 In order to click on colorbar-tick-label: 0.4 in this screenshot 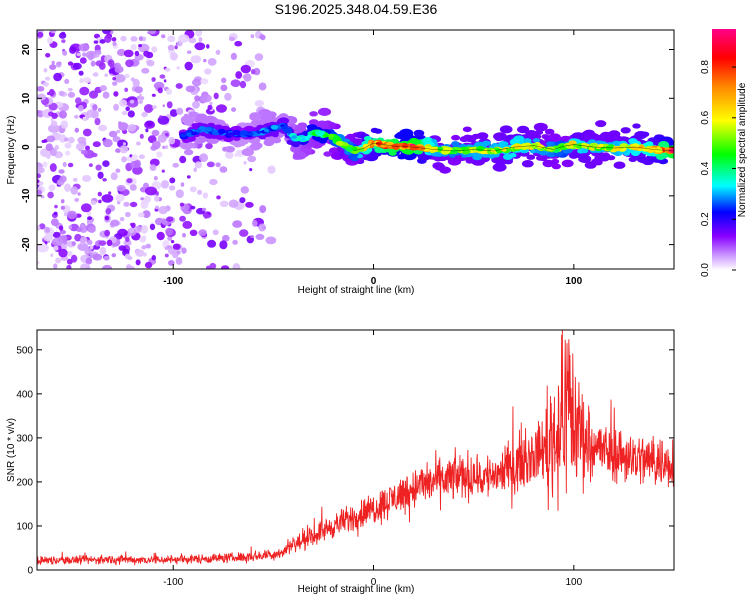, I will do `click(705, 168)`.